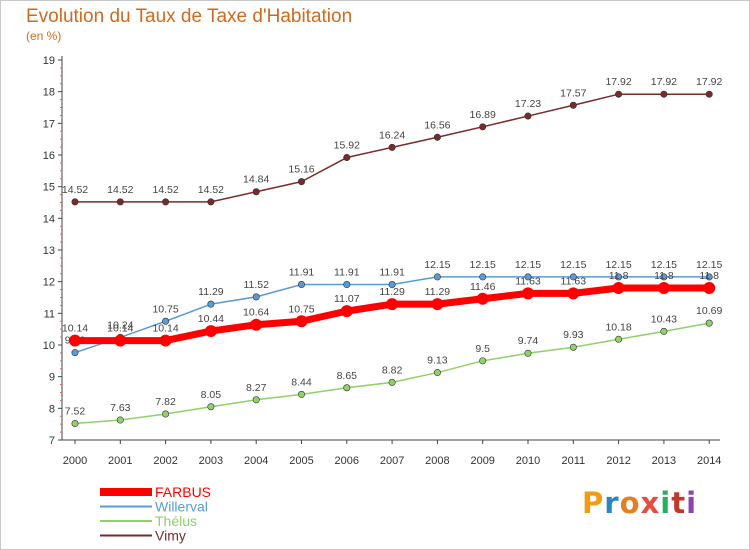 The height and width of the screenshot is (550, 750). What do you see at coordinates (165, 309) in the screenshot?
I see `data-label-willerval: 10.75` at bounding box center [165, 309].